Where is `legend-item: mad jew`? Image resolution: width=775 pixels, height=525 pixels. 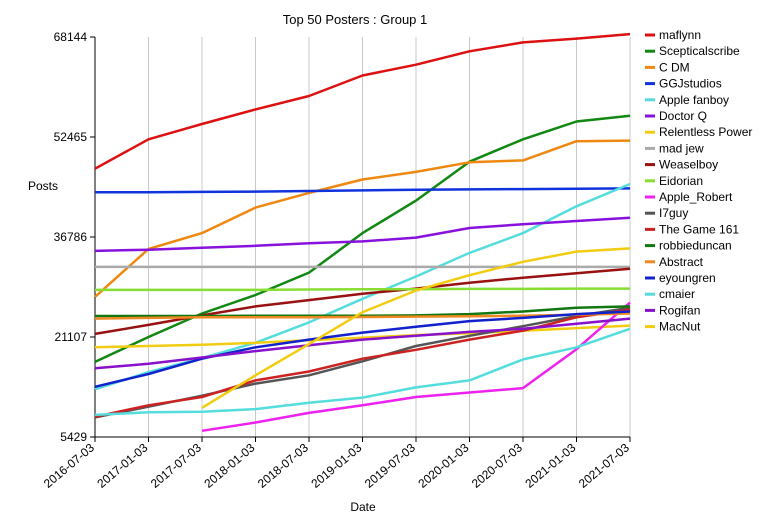
legend-item: mad jew is located at coordinates (674, 148).